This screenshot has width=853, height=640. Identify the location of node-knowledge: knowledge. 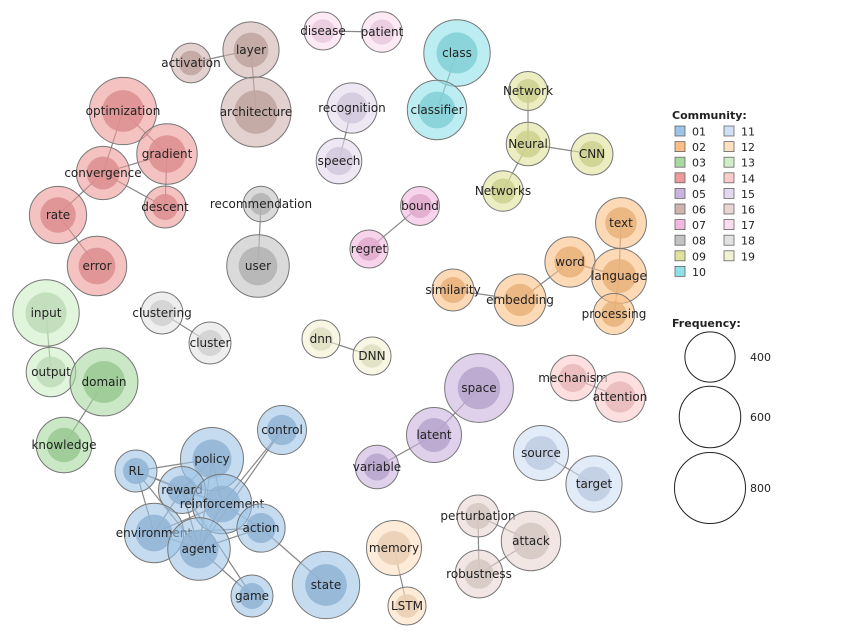
(64, 445).